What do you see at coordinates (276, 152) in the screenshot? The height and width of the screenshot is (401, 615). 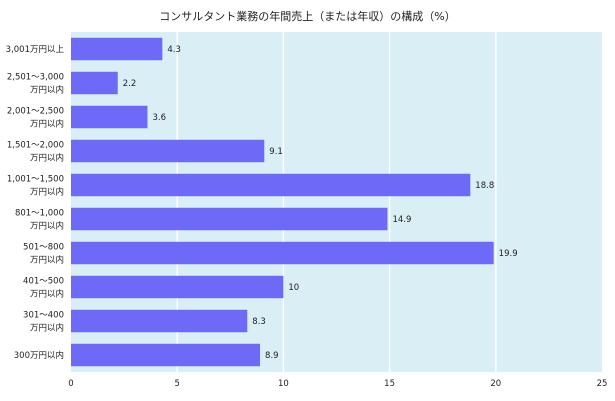 I see `data-label: 9.1` at bounding box center [276, 152].